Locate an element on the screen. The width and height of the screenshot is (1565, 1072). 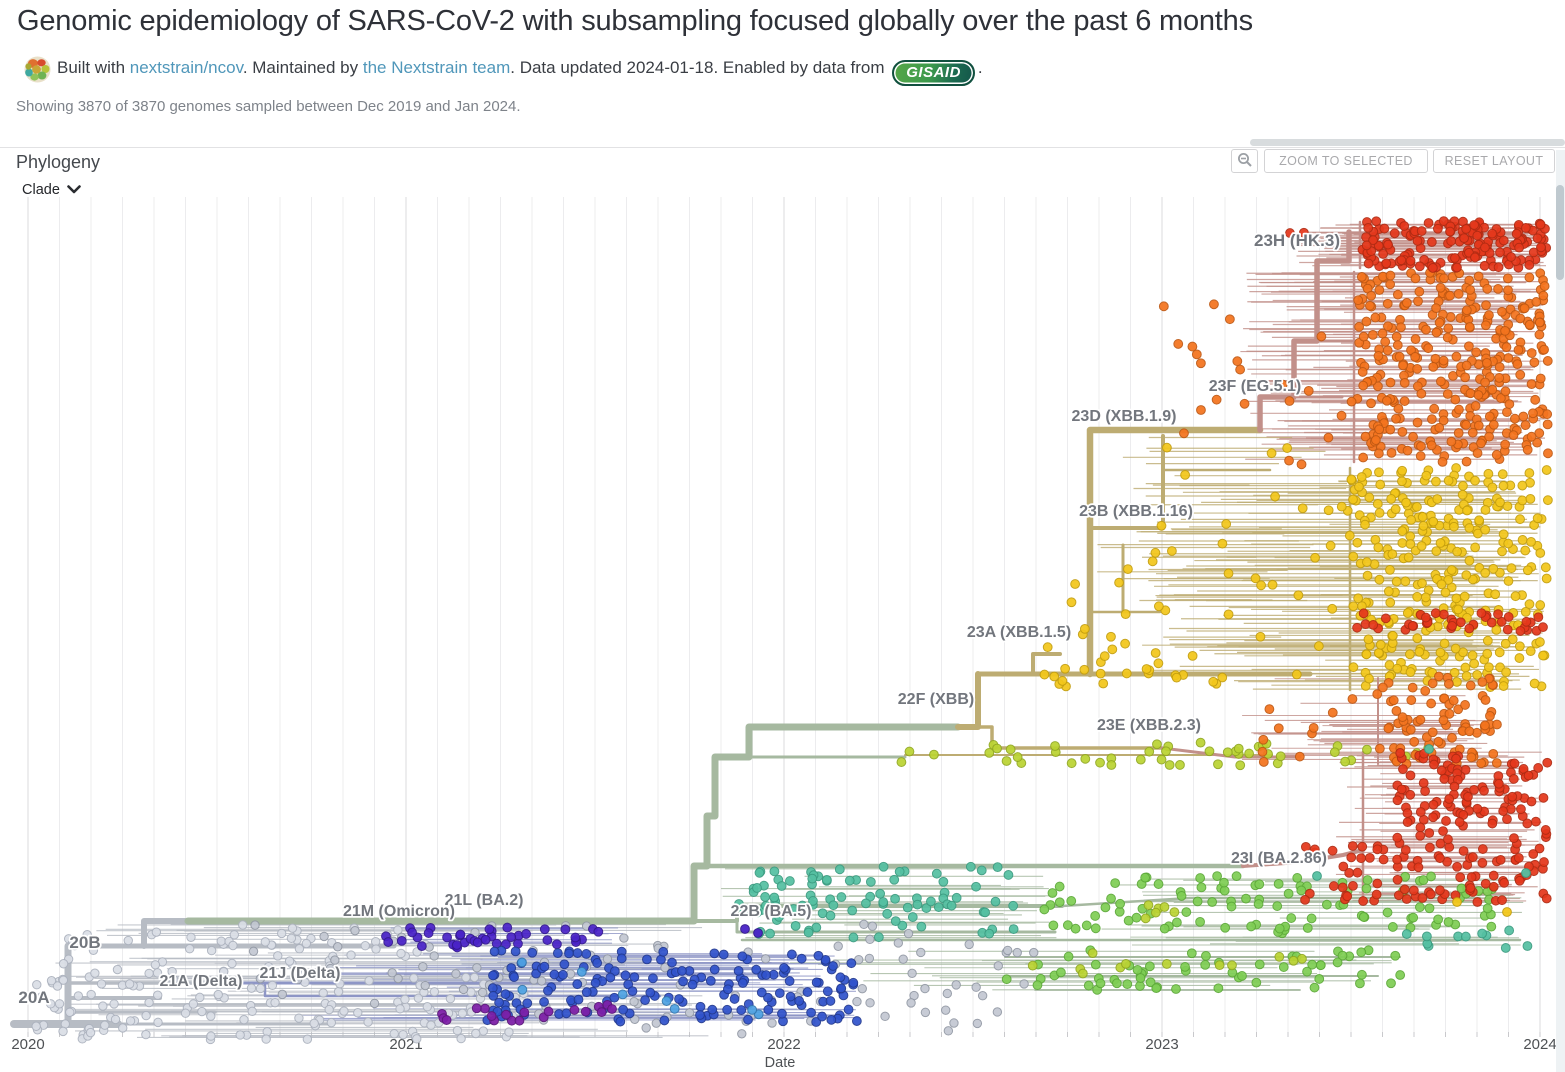
vertical-scrollbar-track is located at coordinates (1560, 611).